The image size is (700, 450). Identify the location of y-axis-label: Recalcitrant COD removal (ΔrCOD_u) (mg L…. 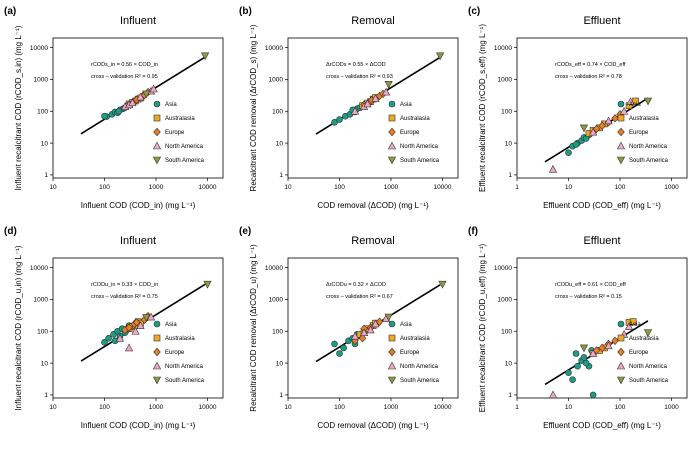
(253, 328).